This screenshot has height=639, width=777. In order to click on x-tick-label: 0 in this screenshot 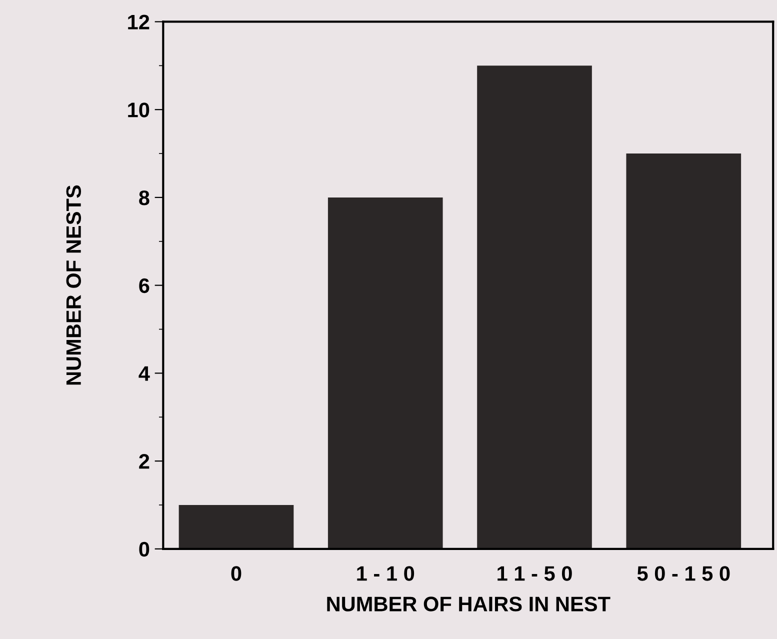, I will do `click(236, 573)`.